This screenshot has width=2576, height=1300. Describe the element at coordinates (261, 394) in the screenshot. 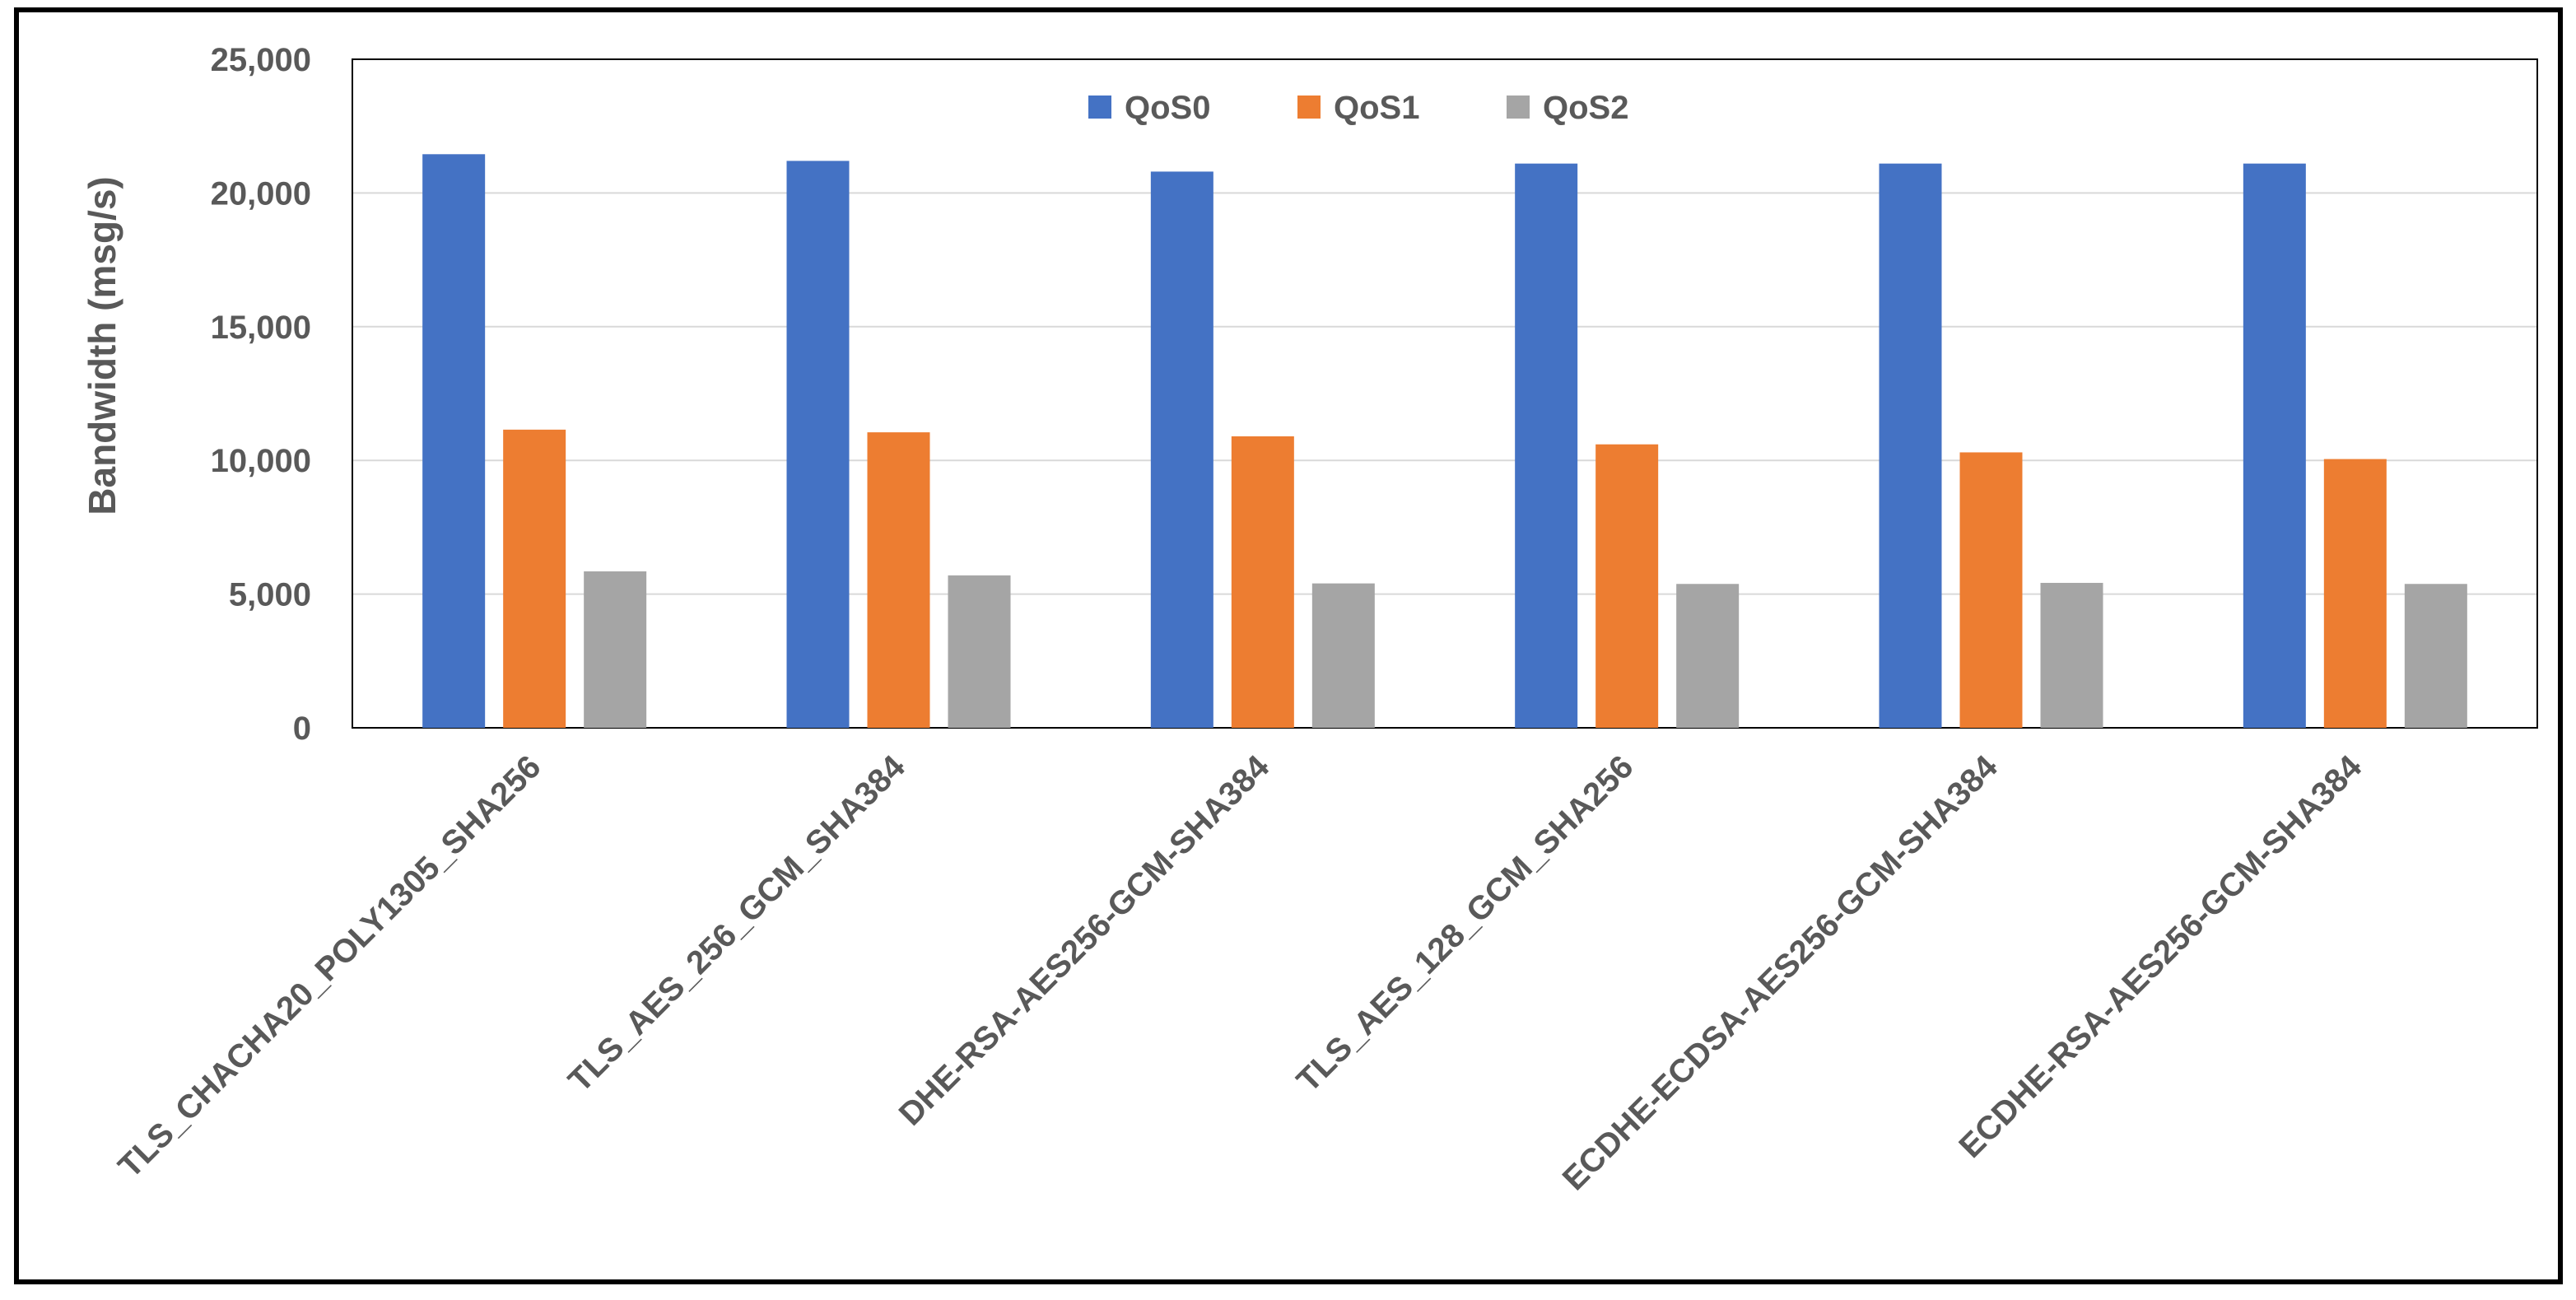

I see `y-axis-ticks: 0 5,000 10,000 15,000 20,000 25,000` at that location.